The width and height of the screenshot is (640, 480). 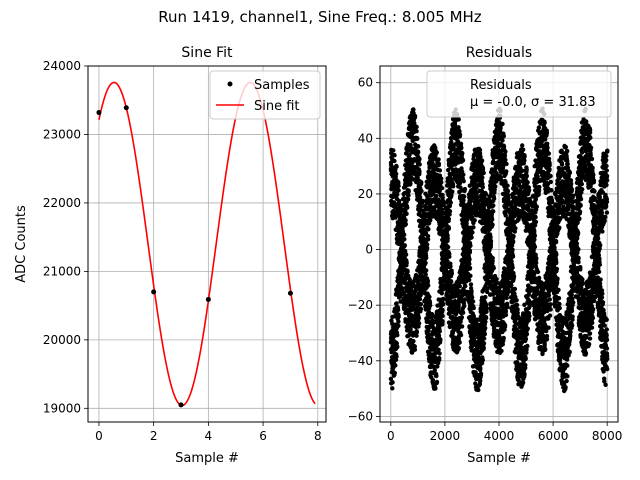 I want to click on legend-samples-label: Samples, so click(x=282, y=85).